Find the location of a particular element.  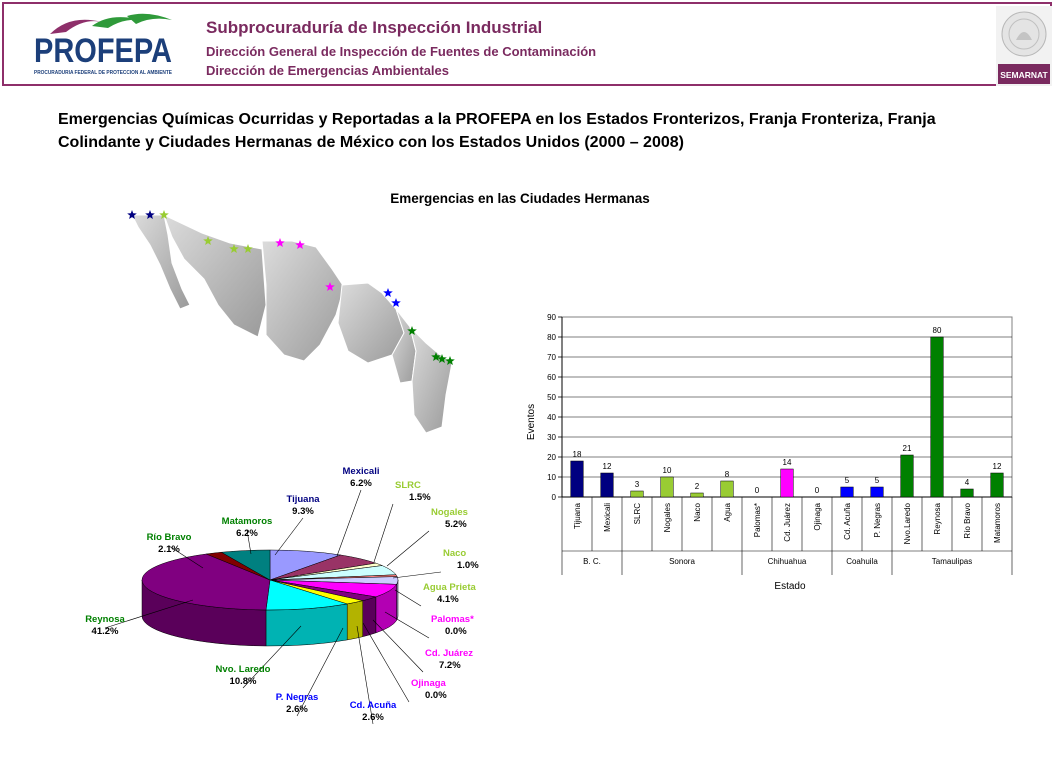

bar-y-tick-label: 50 is located at coordinates (551, 397).